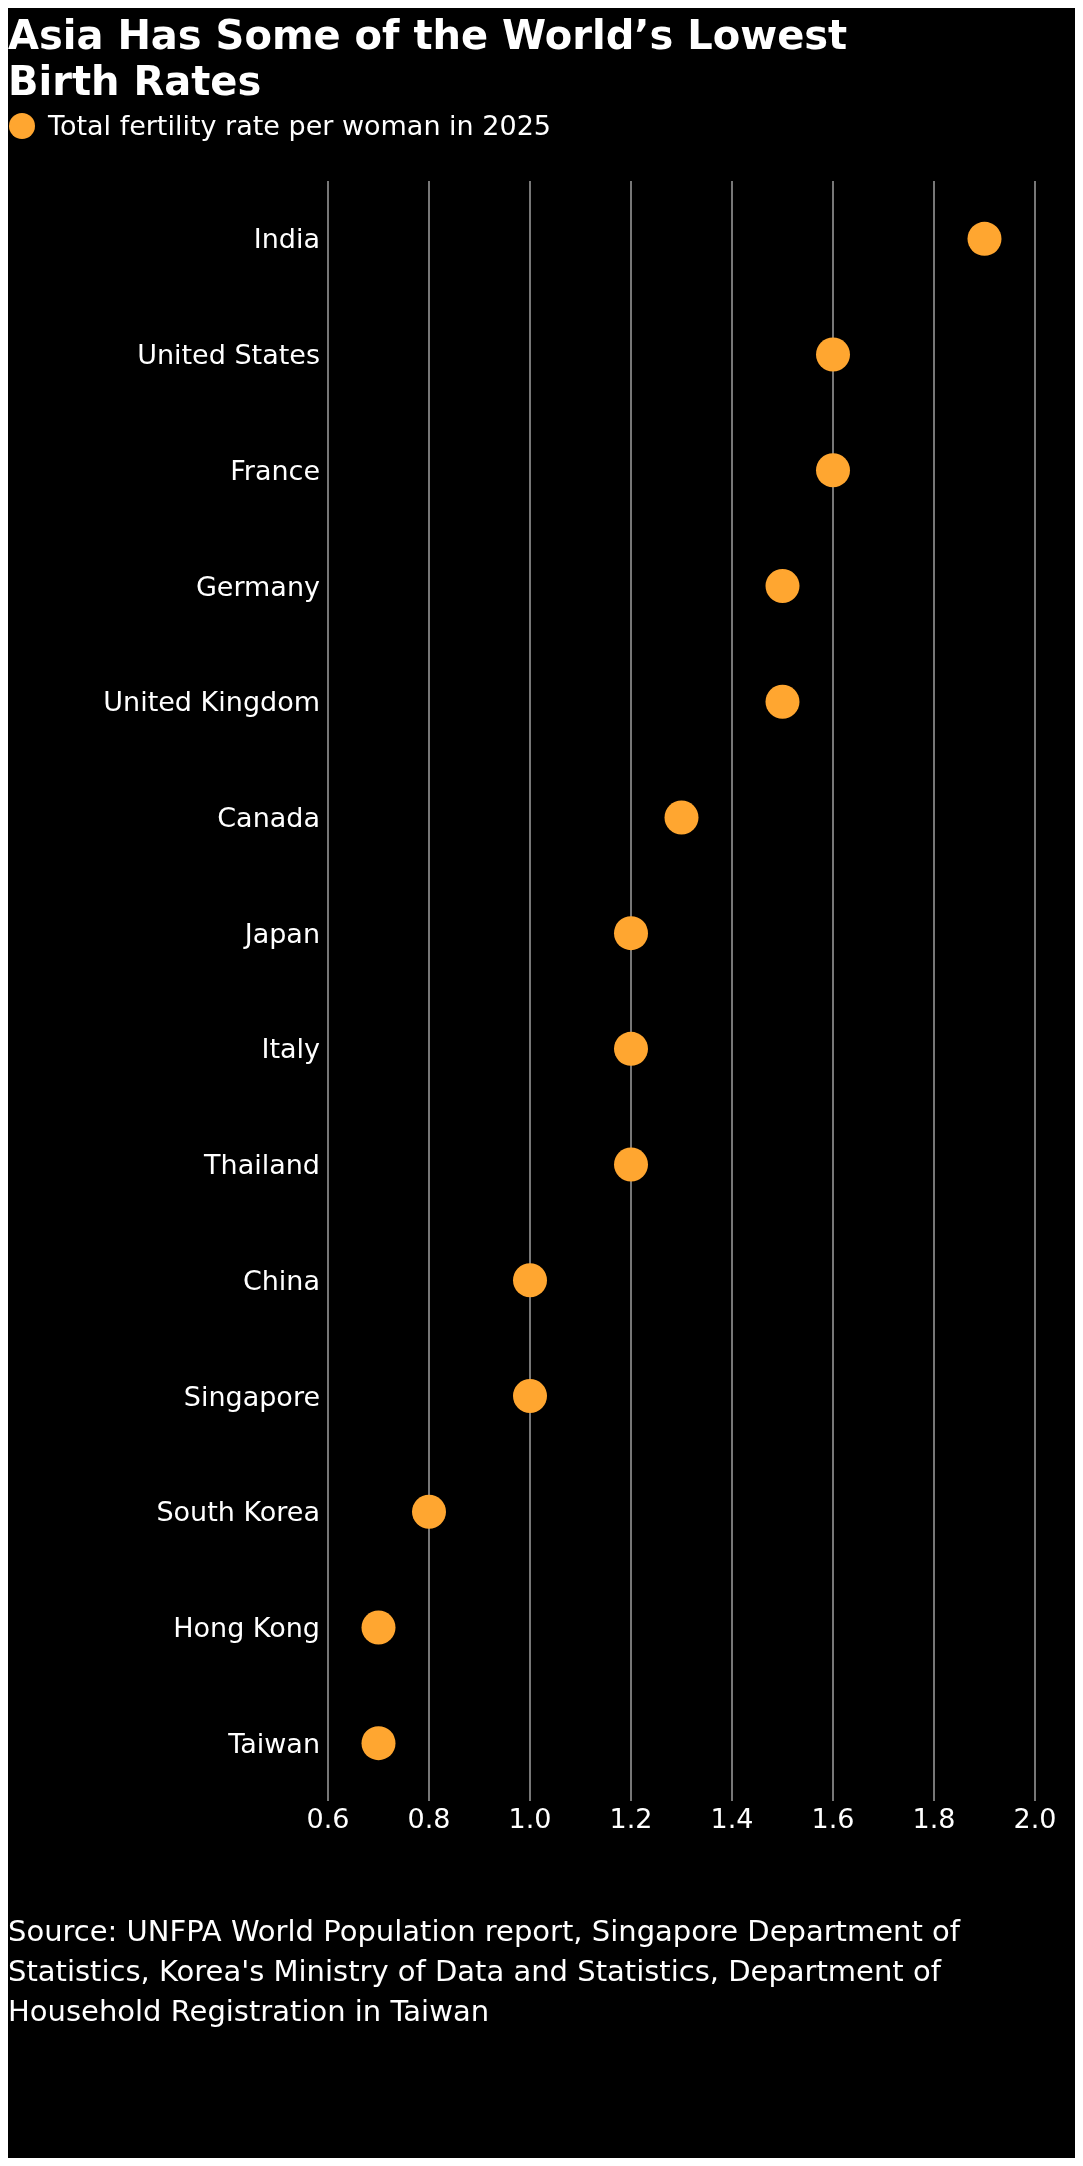 The image size is (1083, 2166). What do you see at coordinates (833, 1819) in the screenshot?
I see `x-tick-label: 1.6` at bounding box center [833, 1819].